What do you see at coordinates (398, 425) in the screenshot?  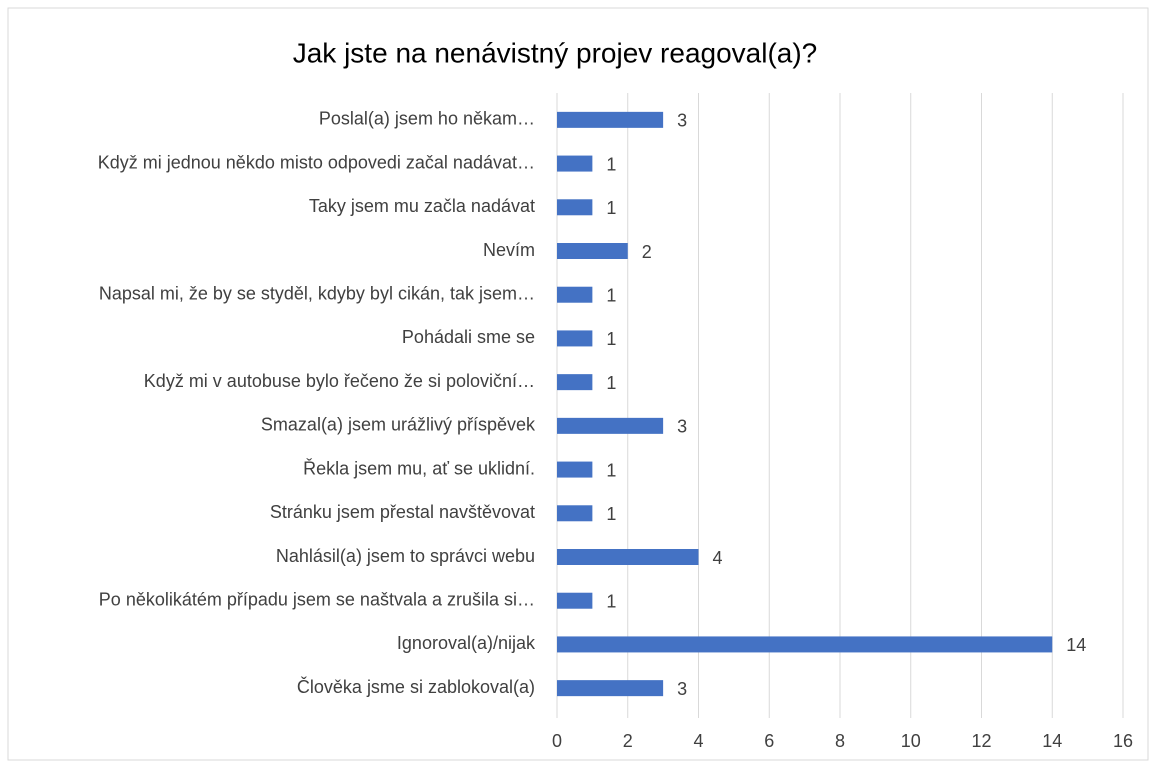 I see `y-tick-label: Smazal(a) jsem urážlivý příspěvek` at bounding box center [398, 425].